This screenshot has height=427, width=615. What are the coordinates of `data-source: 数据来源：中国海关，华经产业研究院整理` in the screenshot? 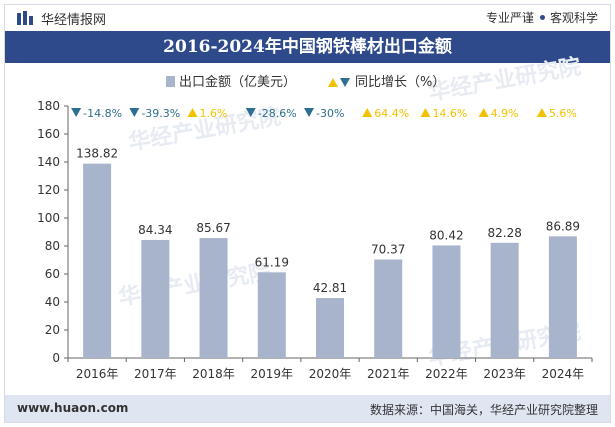 It's located at (483, 410).